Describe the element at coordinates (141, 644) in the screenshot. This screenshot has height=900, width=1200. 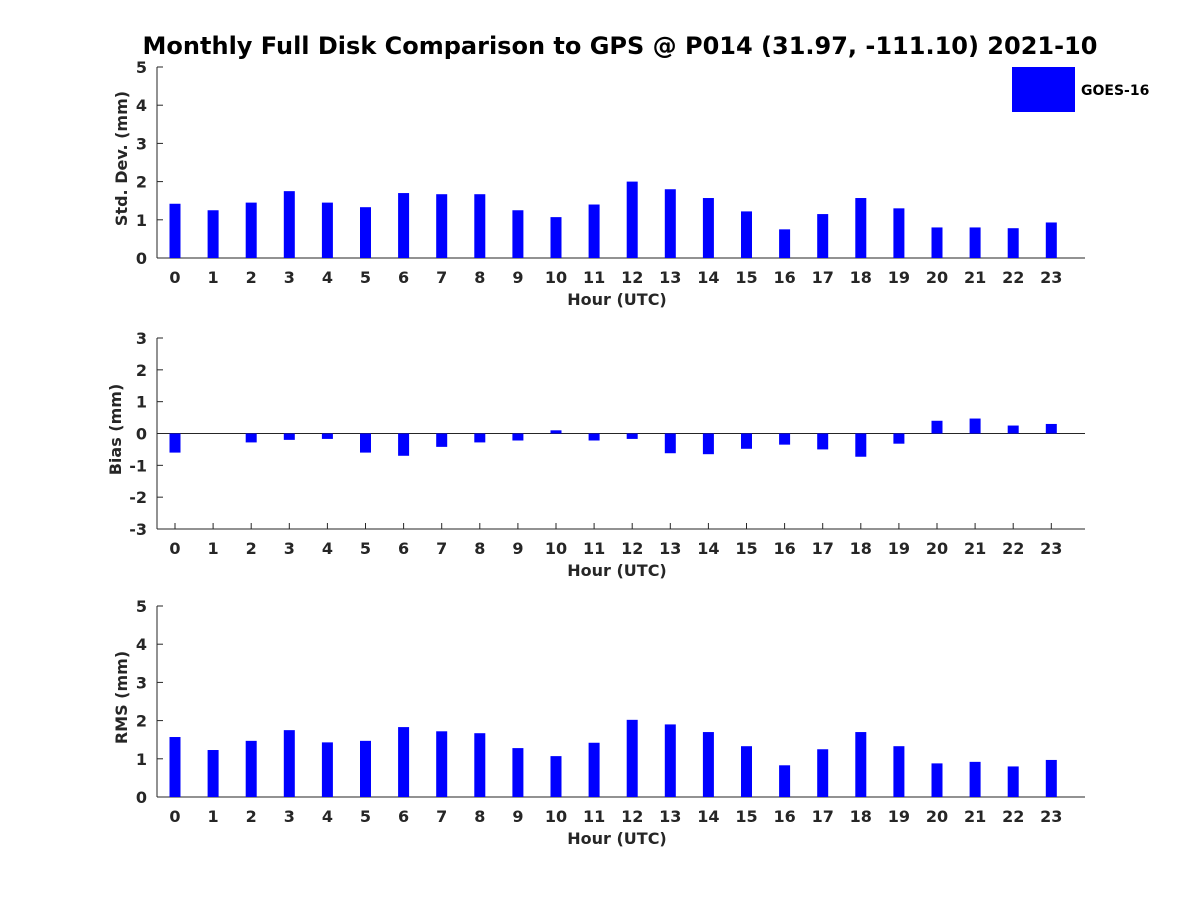
I see `y-tick-label: 4` at that location.